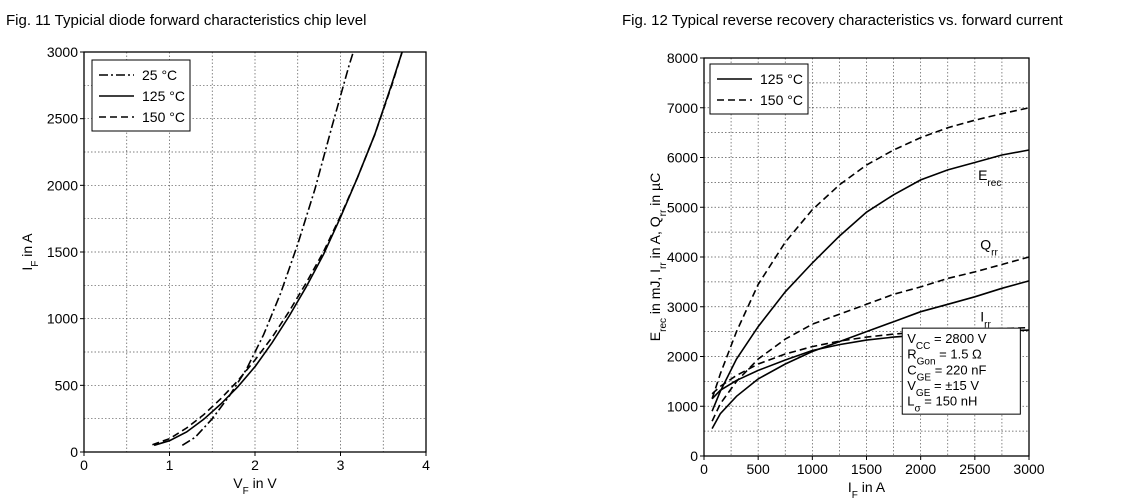 This screenshot has height=502, width=1132. I want to click on y-axis-label: Erec in mJ, Irr in A, Qrr in µC, so click(658, 257).